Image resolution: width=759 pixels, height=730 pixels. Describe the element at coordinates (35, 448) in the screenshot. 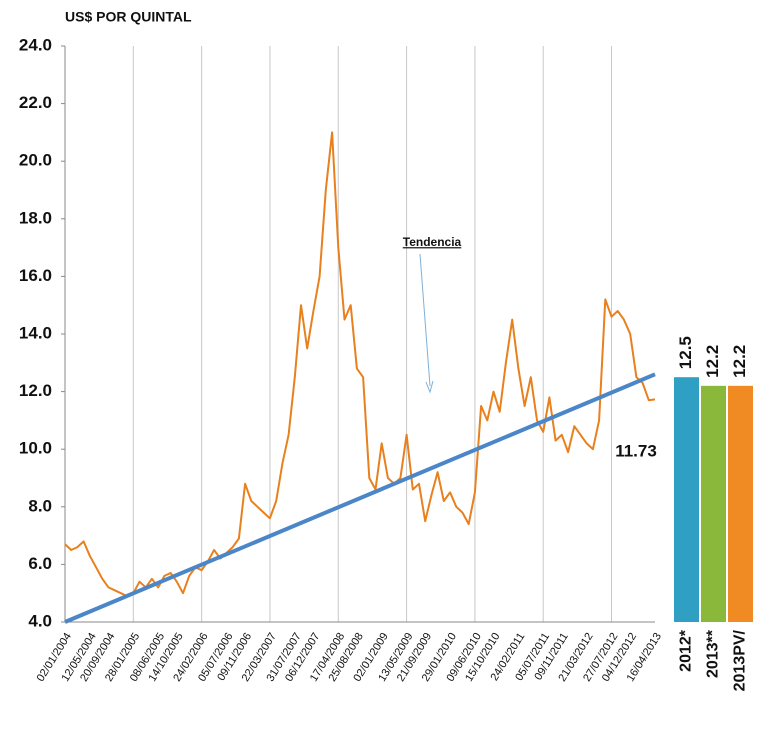

I see `y-tick-label: 10.0` at that location.